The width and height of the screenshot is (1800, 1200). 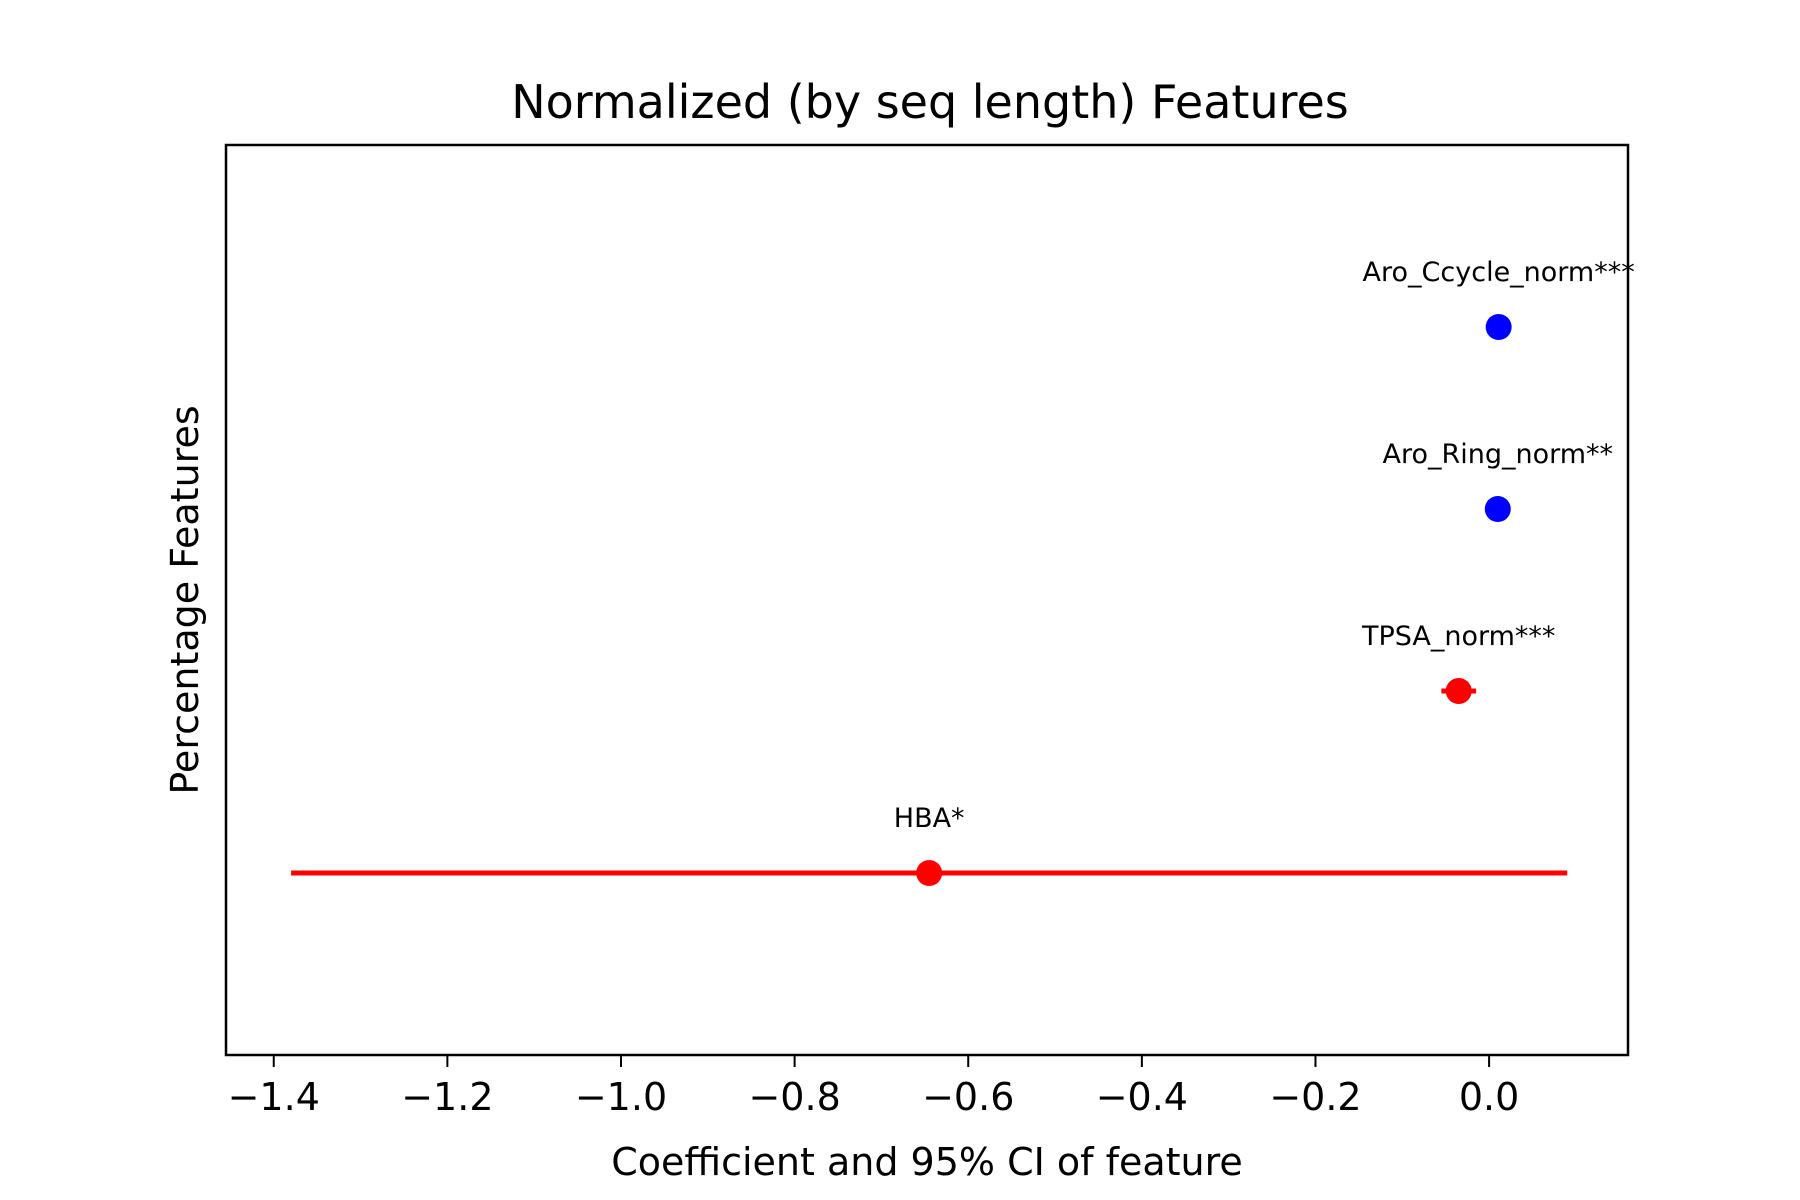 I want to click on x-tick-label: 0.0, so click(x=1489, y=1097).